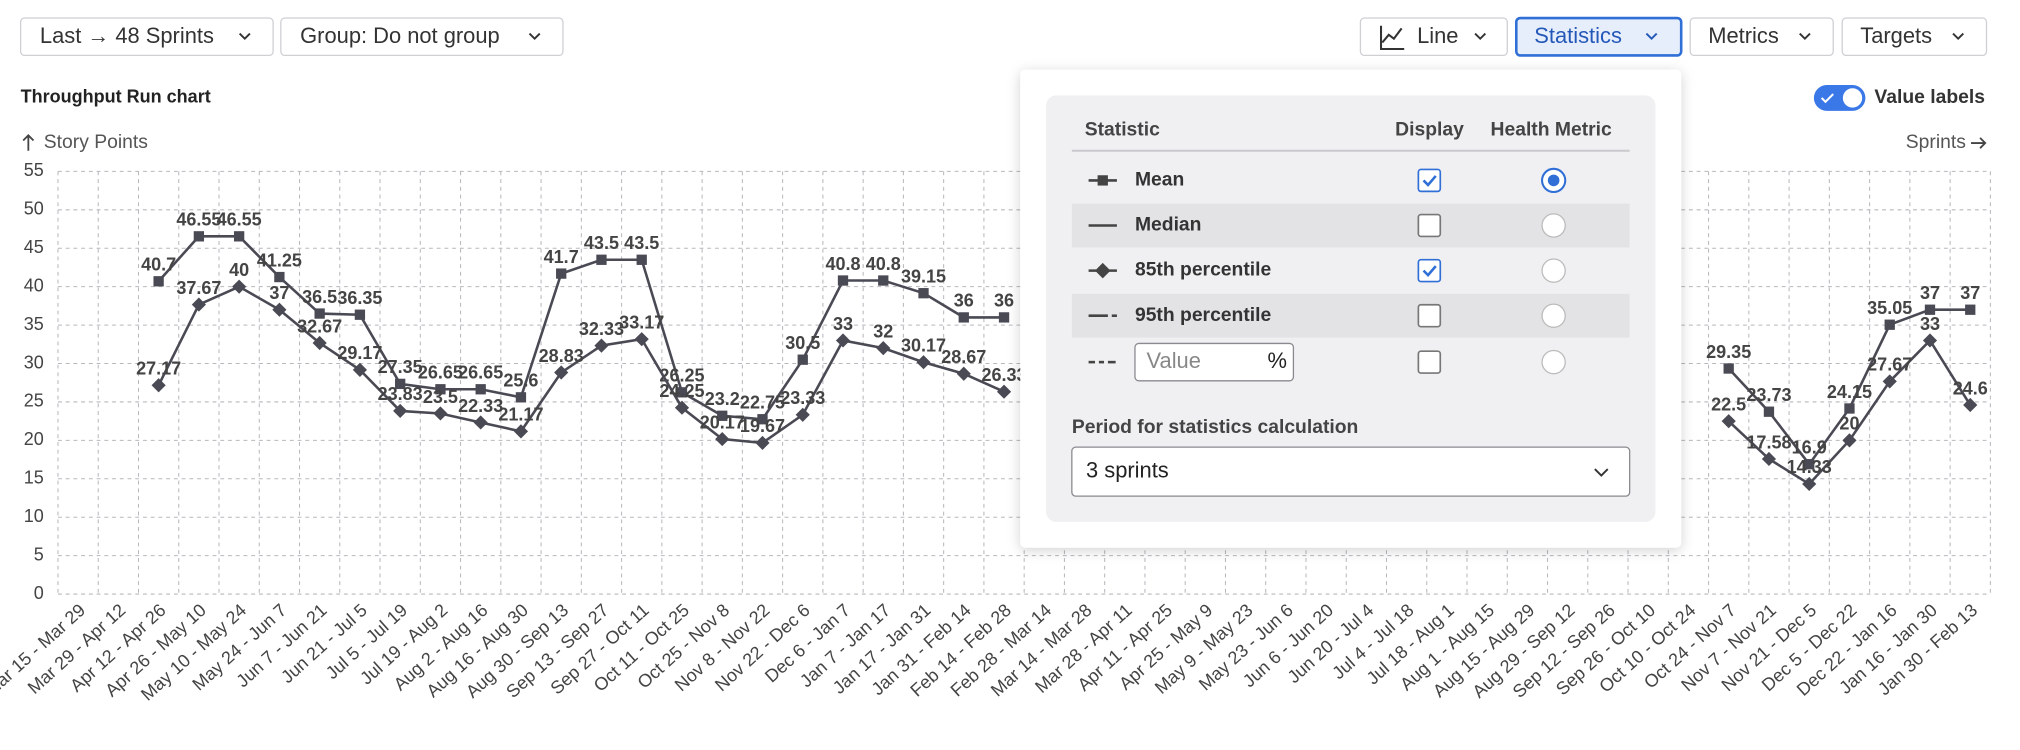 This screenshot has height=750, width=2020. Describe the element at coordinates (802, 398) in the screenshot. I see `value-label: 23.33` at that location.